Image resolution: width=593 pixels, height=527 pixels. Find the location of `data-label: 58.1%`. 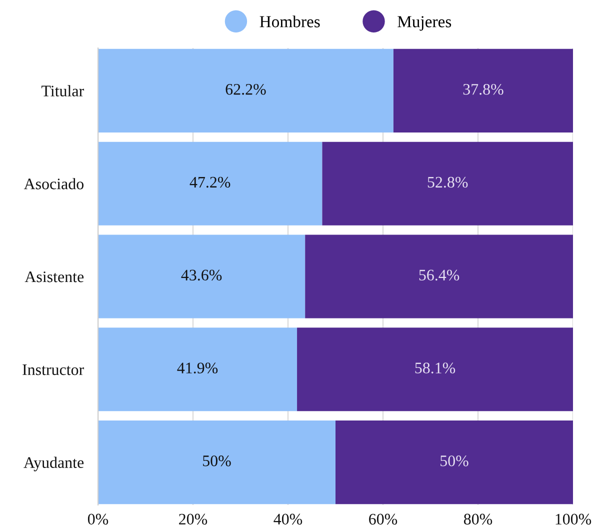

data-label: 58.1% is located at coordinates (435, 368).